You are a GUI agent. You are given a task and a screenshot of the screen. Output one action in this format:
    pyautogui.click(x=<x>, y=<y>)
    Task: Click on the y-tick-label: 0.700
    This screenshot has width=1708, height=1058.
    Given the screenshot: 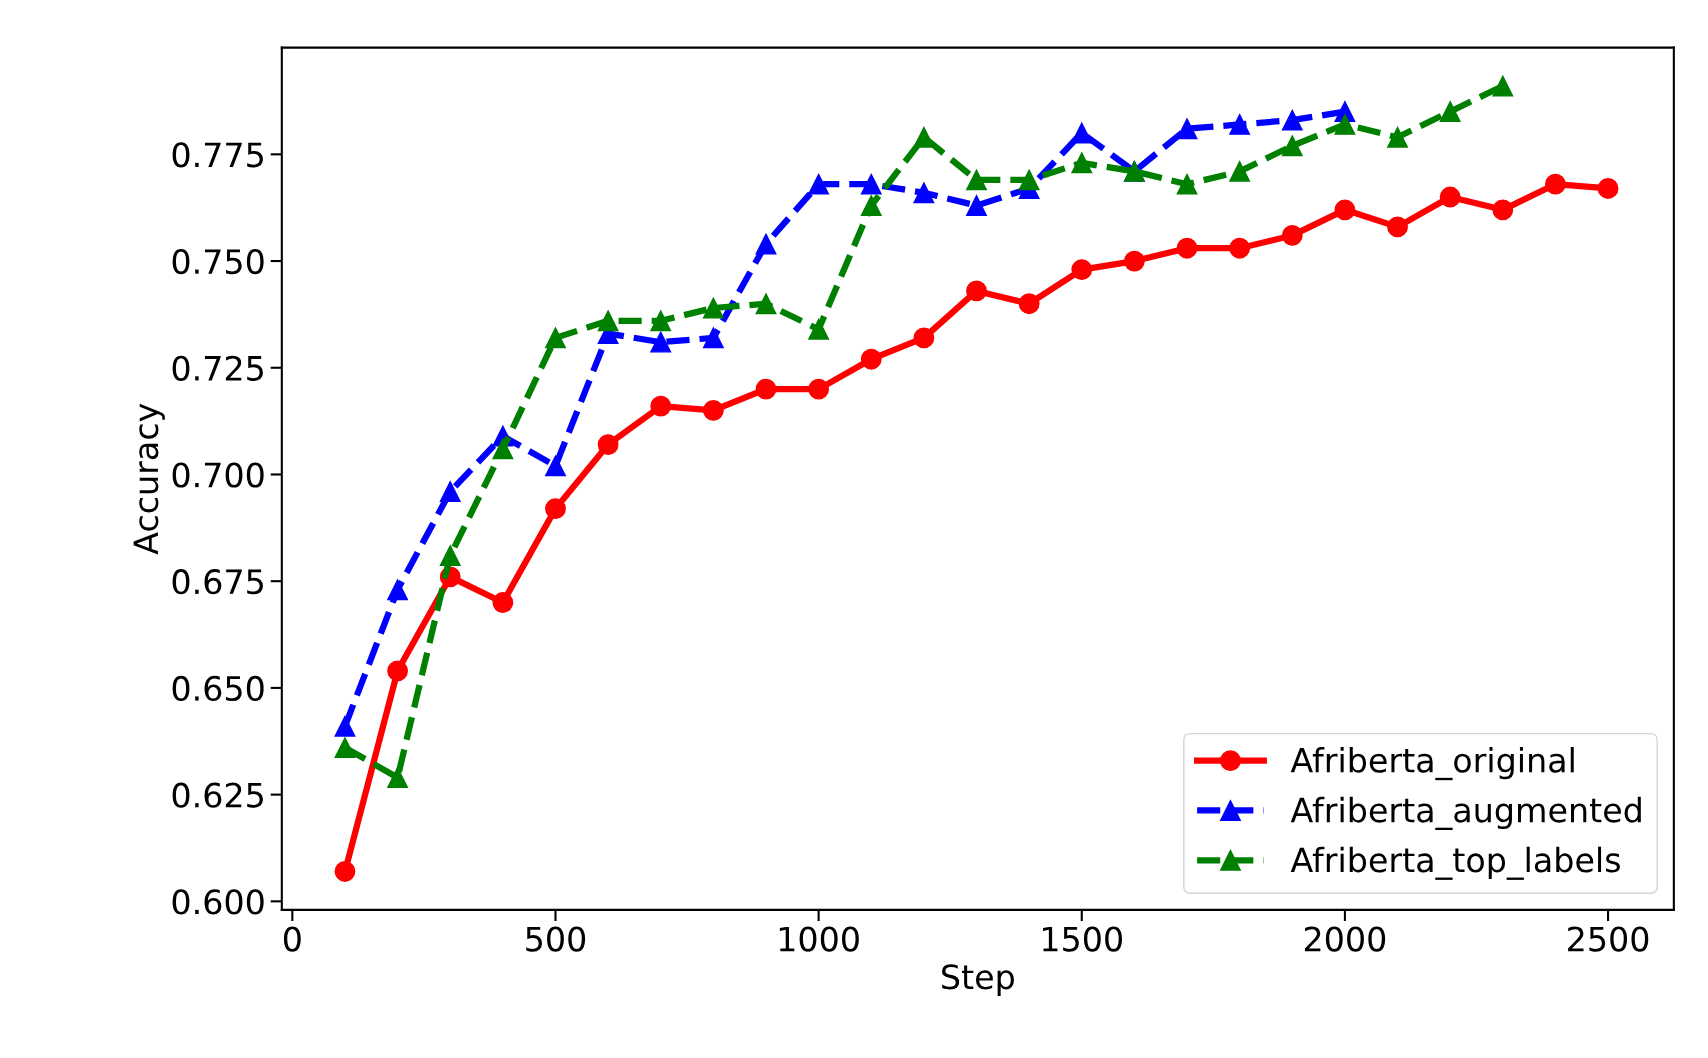 What is the action you would take?
    pyautogui.click(x=218, y=475)
    